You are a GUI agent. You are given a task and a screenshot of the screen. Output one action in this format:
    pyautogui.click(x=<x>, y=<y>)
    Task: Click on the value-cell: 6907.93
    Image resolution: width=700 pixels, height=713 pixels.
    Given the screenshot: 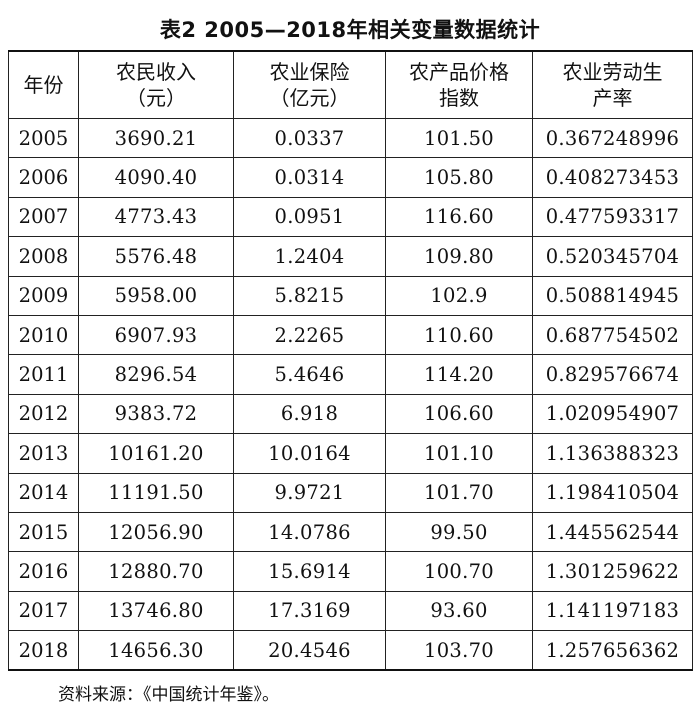 What is the action you would take?
    pyautogui.click(x=156, y=335)
    